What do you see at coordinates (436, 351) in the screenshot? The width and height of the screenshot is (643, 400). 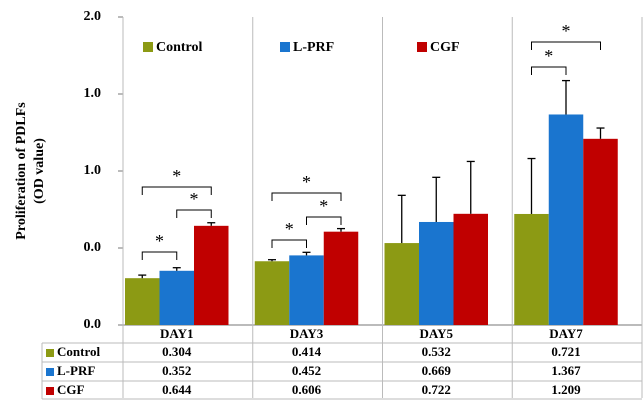 I see `table-value: 0.532` at bounding box center [436, 351].